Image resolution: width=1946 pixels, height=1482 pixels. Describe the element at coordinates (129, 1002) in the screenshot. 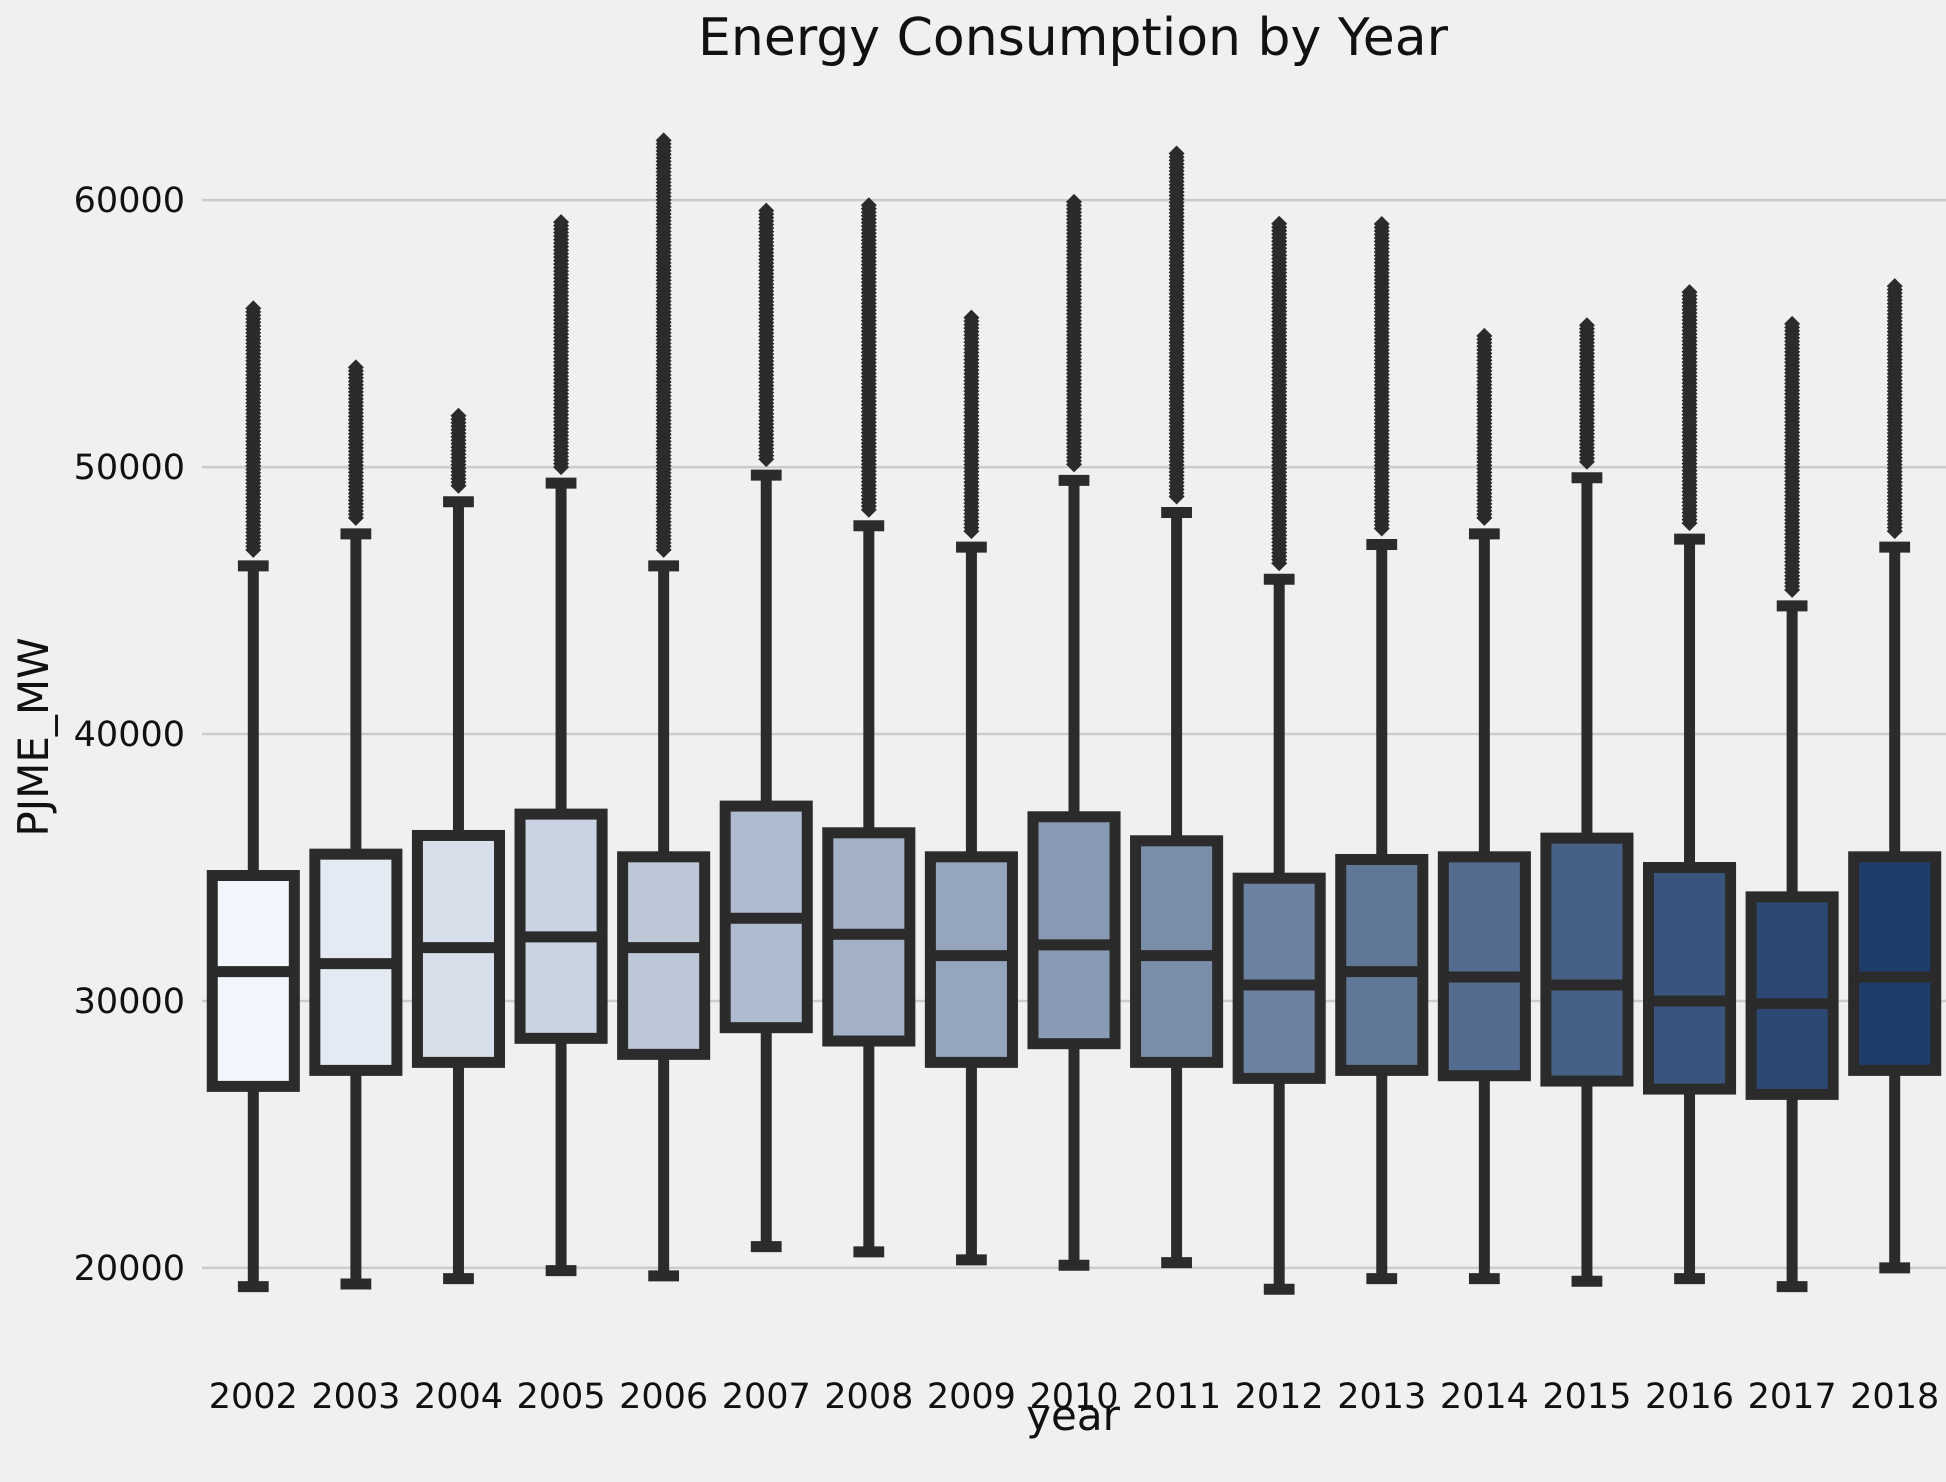

I see `y-tick-label: 30000` at that location.